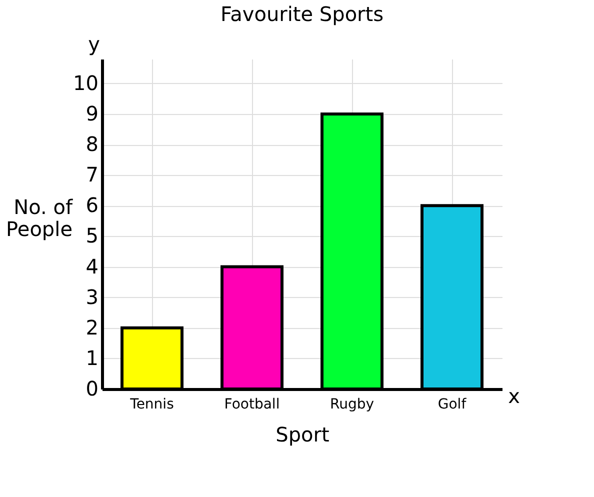  What do you see at coordinates (92, 388) in the screenshot?
I see `y-tick-label: 0` at bounding box center [92, 388].